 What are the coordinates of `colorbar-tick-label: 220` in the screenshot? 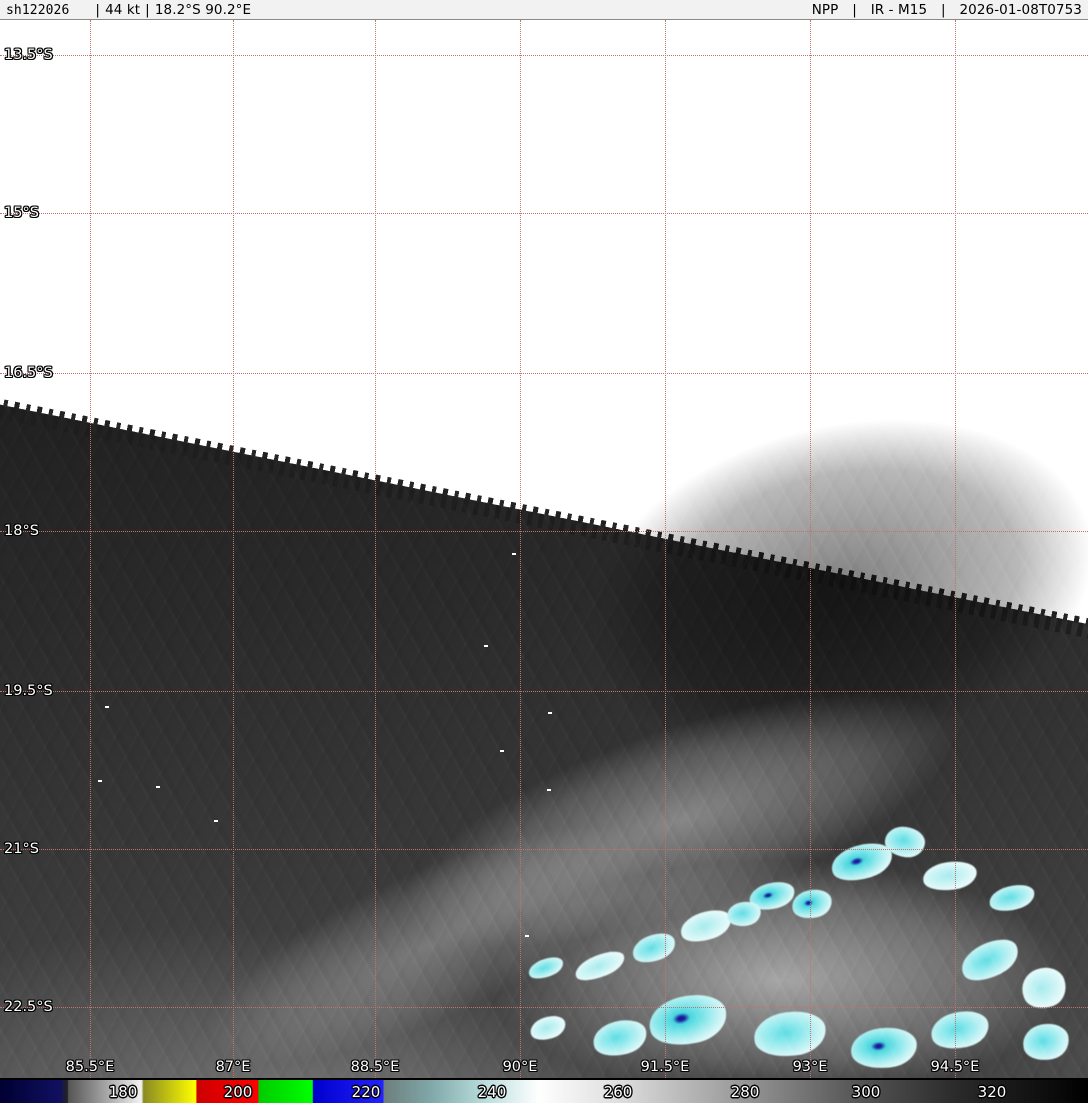 It's located at (366, 1091).